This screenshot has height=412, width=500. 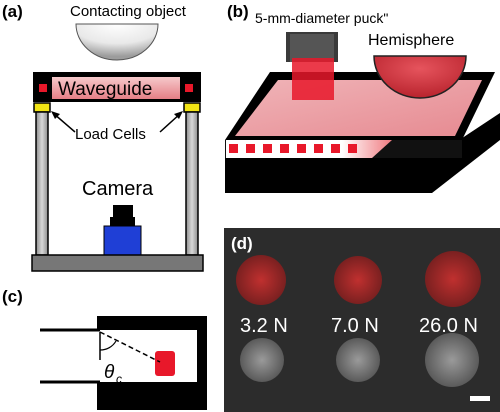 I want to click on panel-a-label: (a), so click(x=12, y=11).